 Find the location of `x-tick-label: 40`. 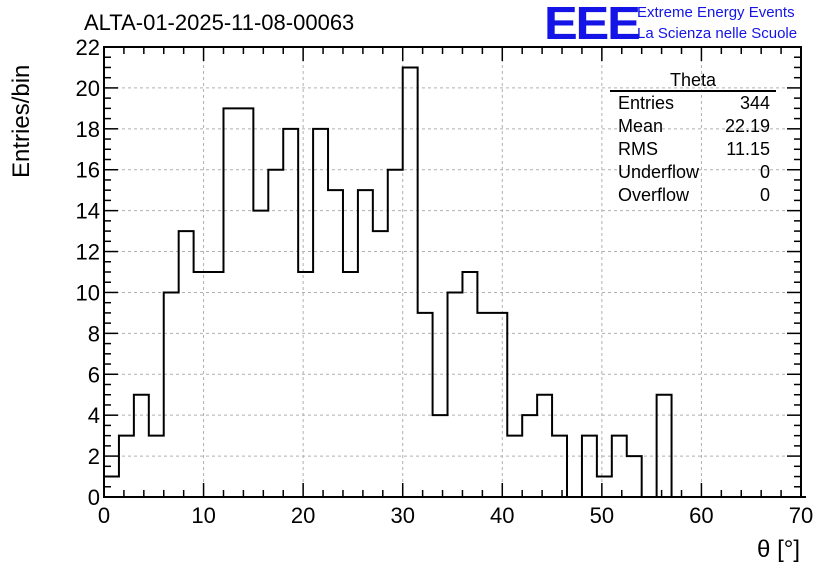

x-tick-label: 40 is located at coordinates (502, 515).